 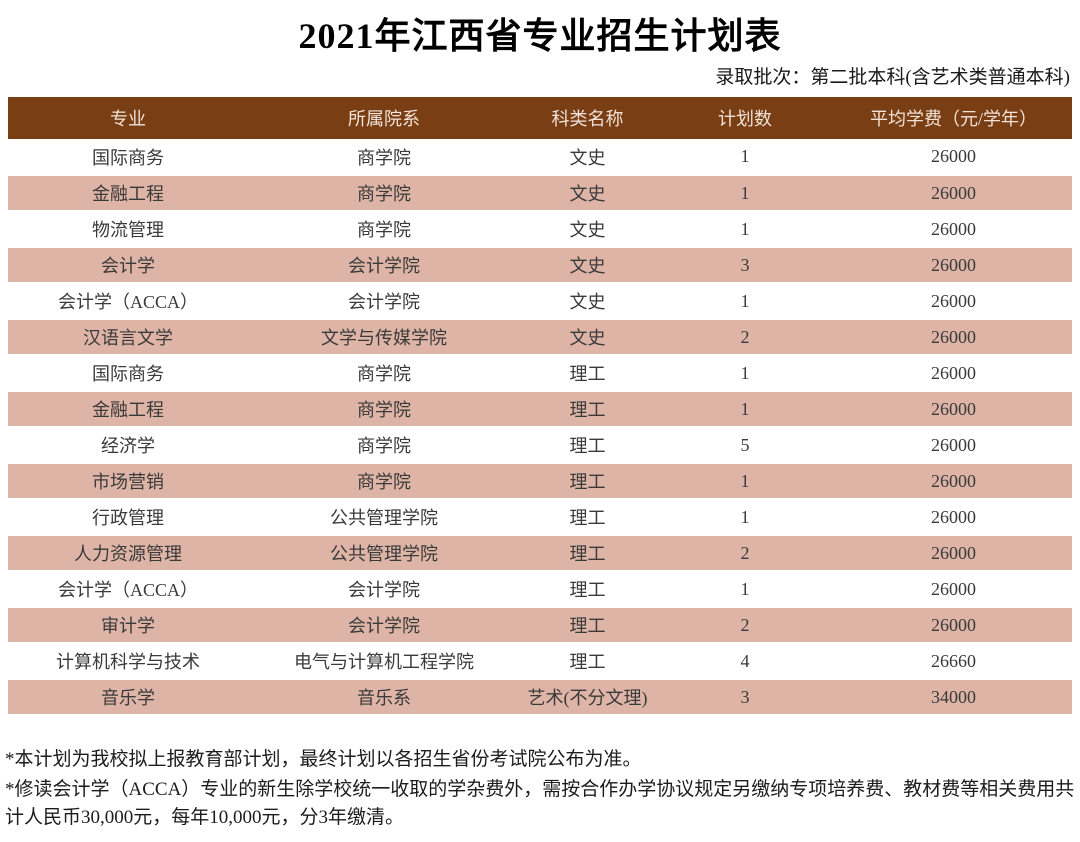 I want to click on table-row: 国际商务 商学院 理工 1 26000, so click(x=540, y=373).